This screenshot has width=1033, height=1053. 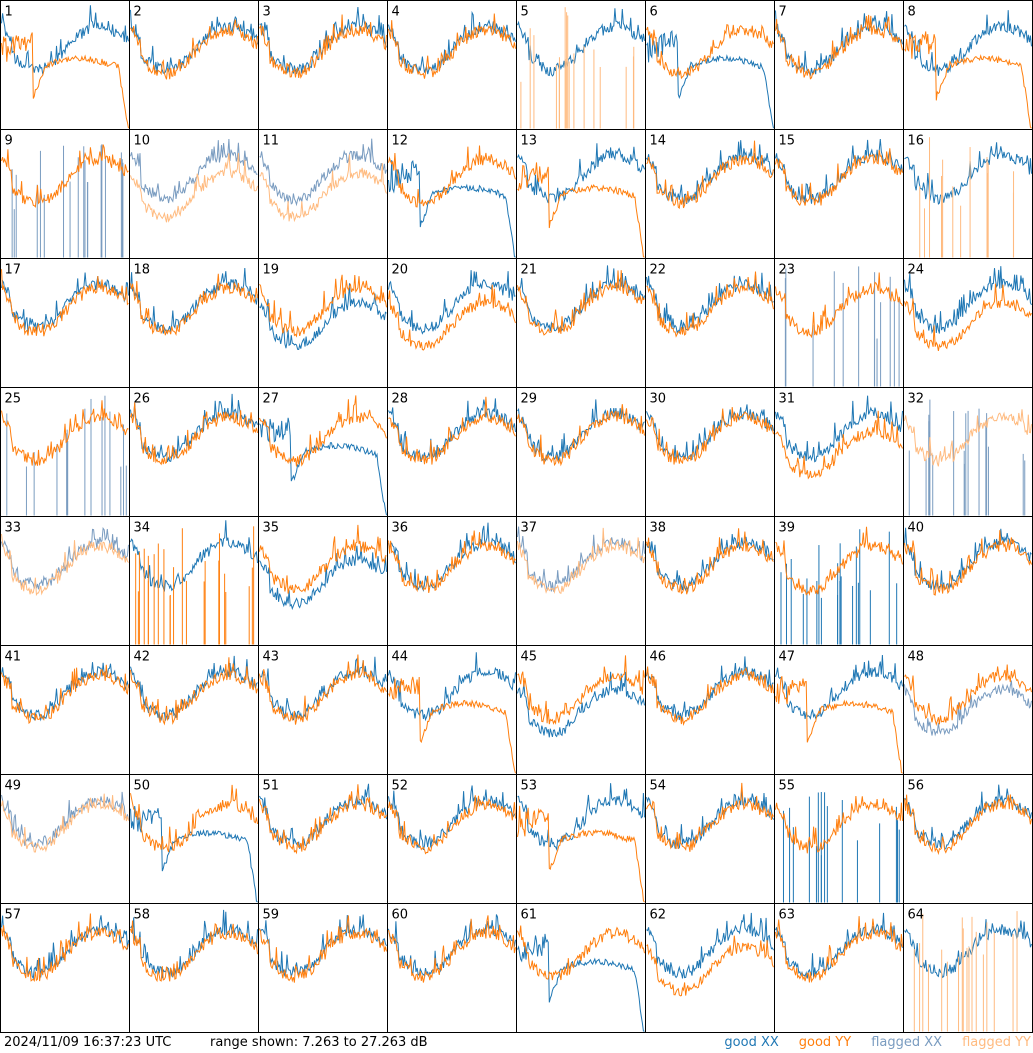 I want to click on panel-34: 34, so click(x=194, y=581).